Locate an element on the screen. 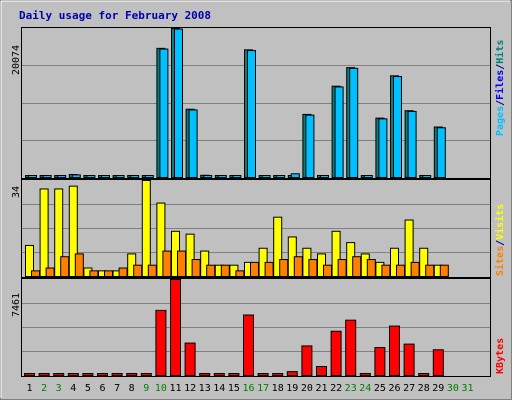 This screenshot has width=512, height=400. legend-visits-panel: Sites/Visits is located at coordinates (500, 240).